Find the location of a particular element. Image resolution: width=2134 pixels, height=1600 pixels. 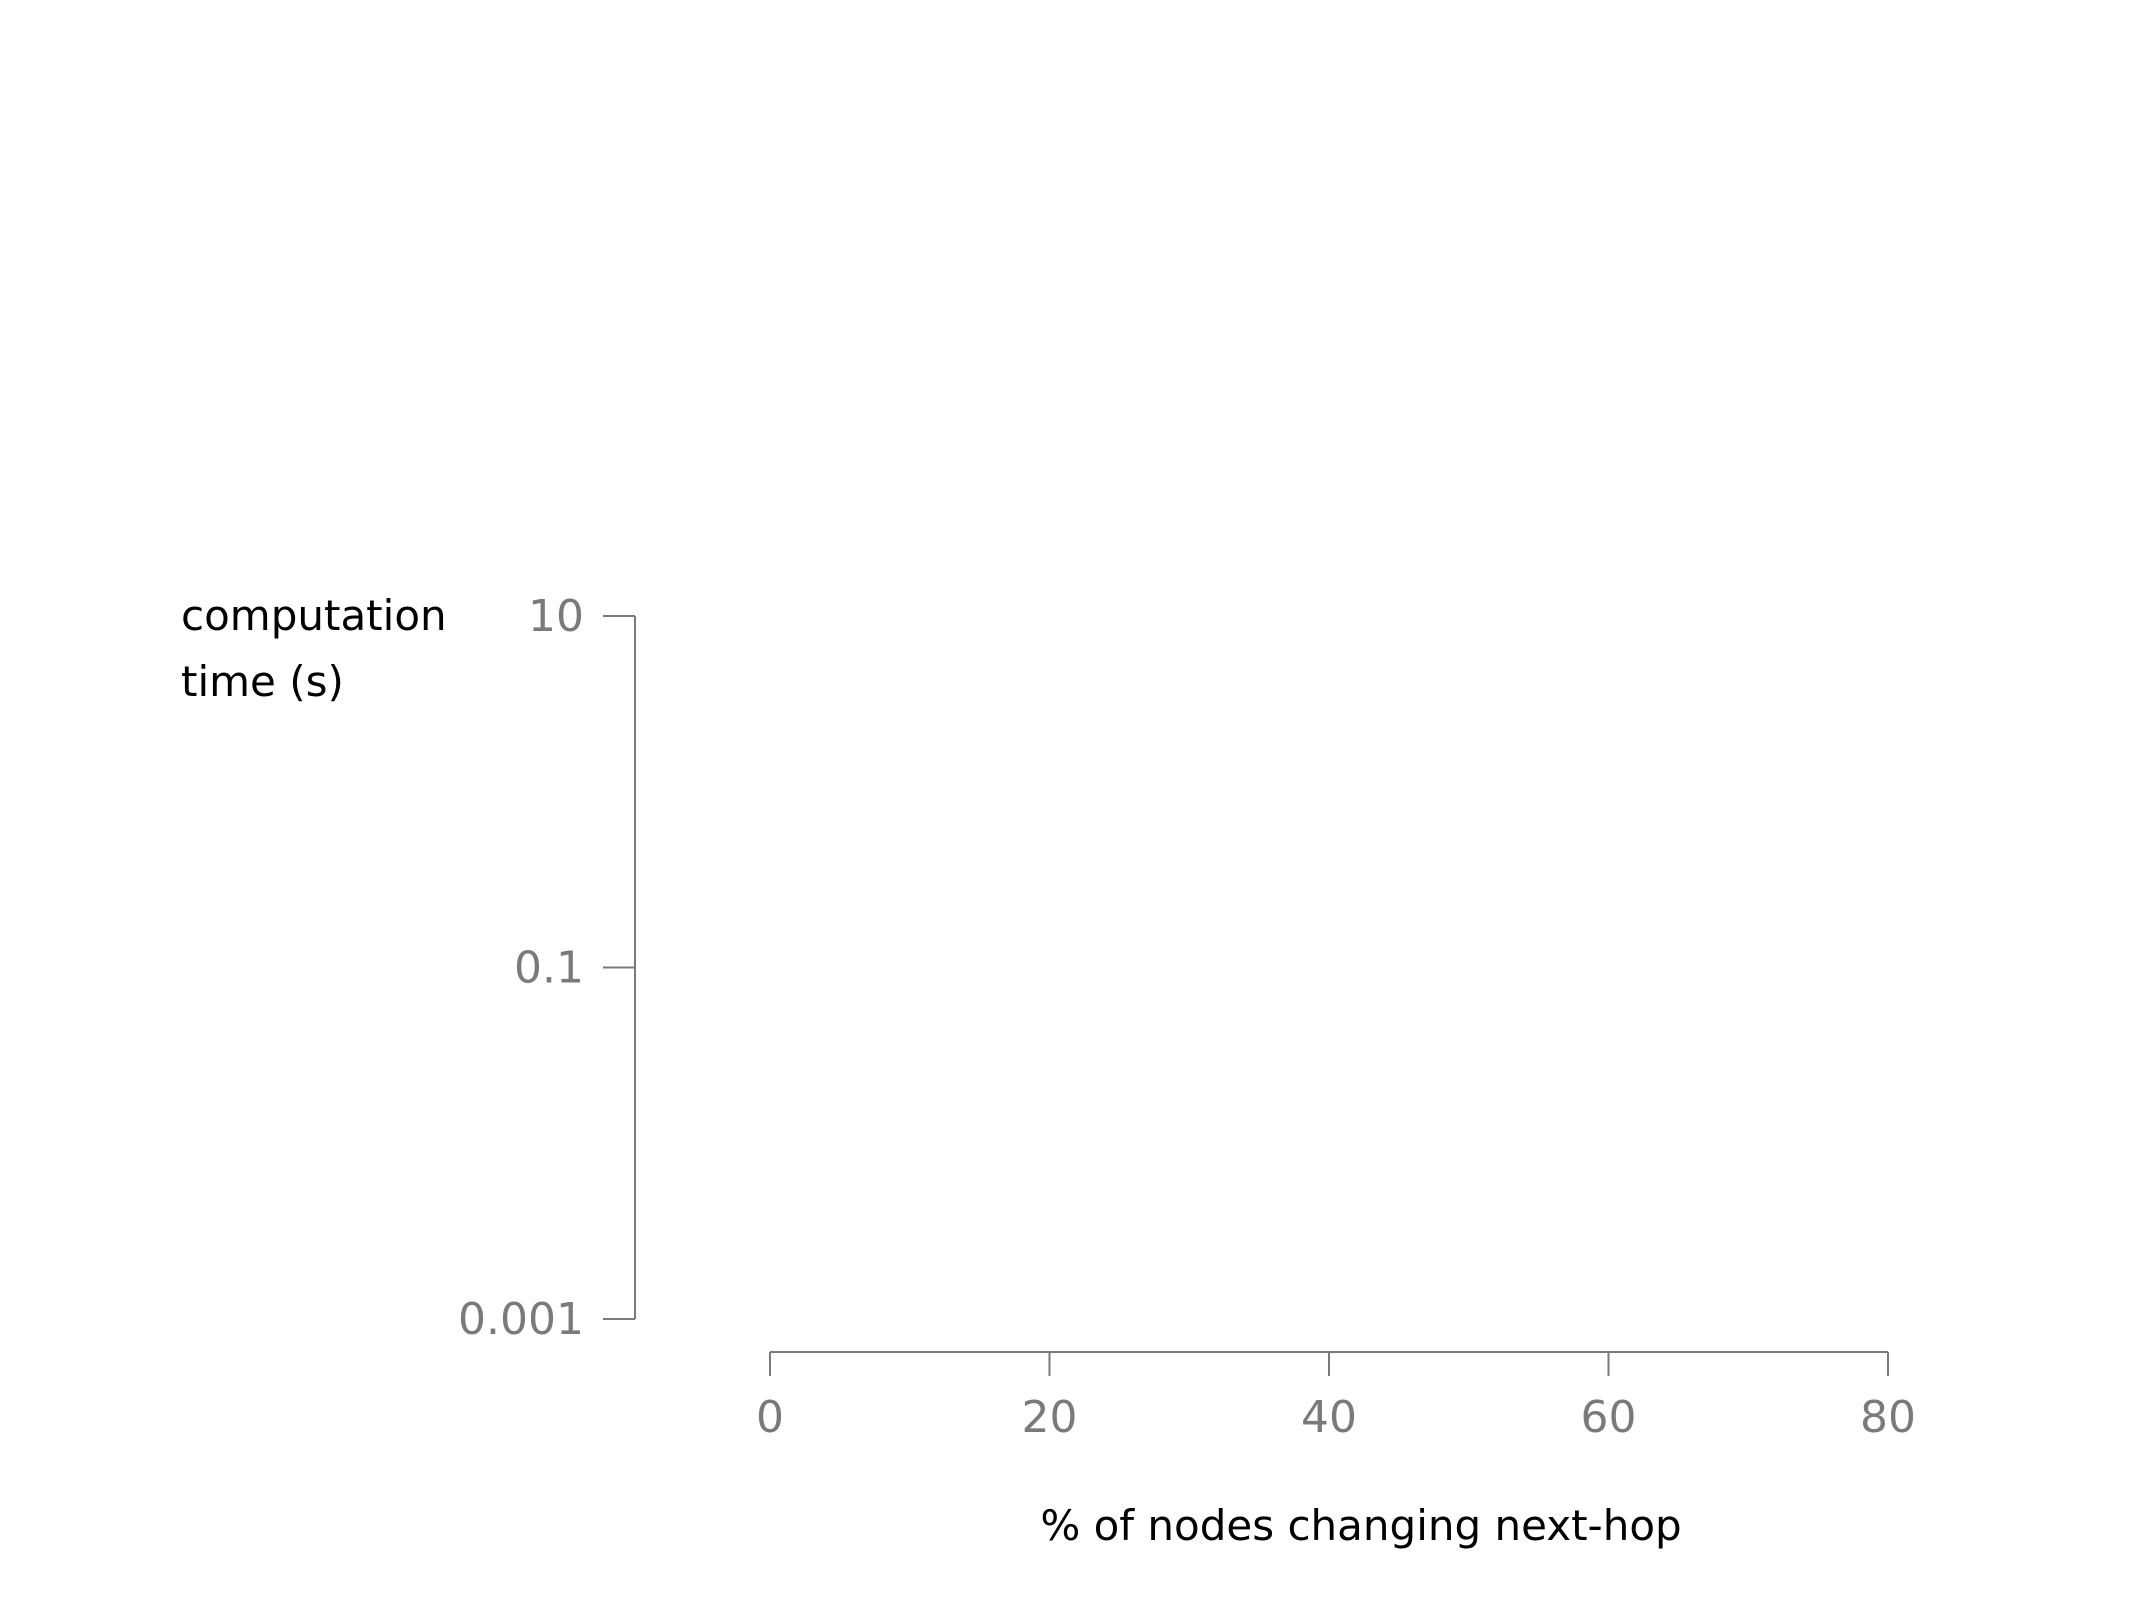

y-tick-label: 0.001 is located at coordinates (521, 1319).